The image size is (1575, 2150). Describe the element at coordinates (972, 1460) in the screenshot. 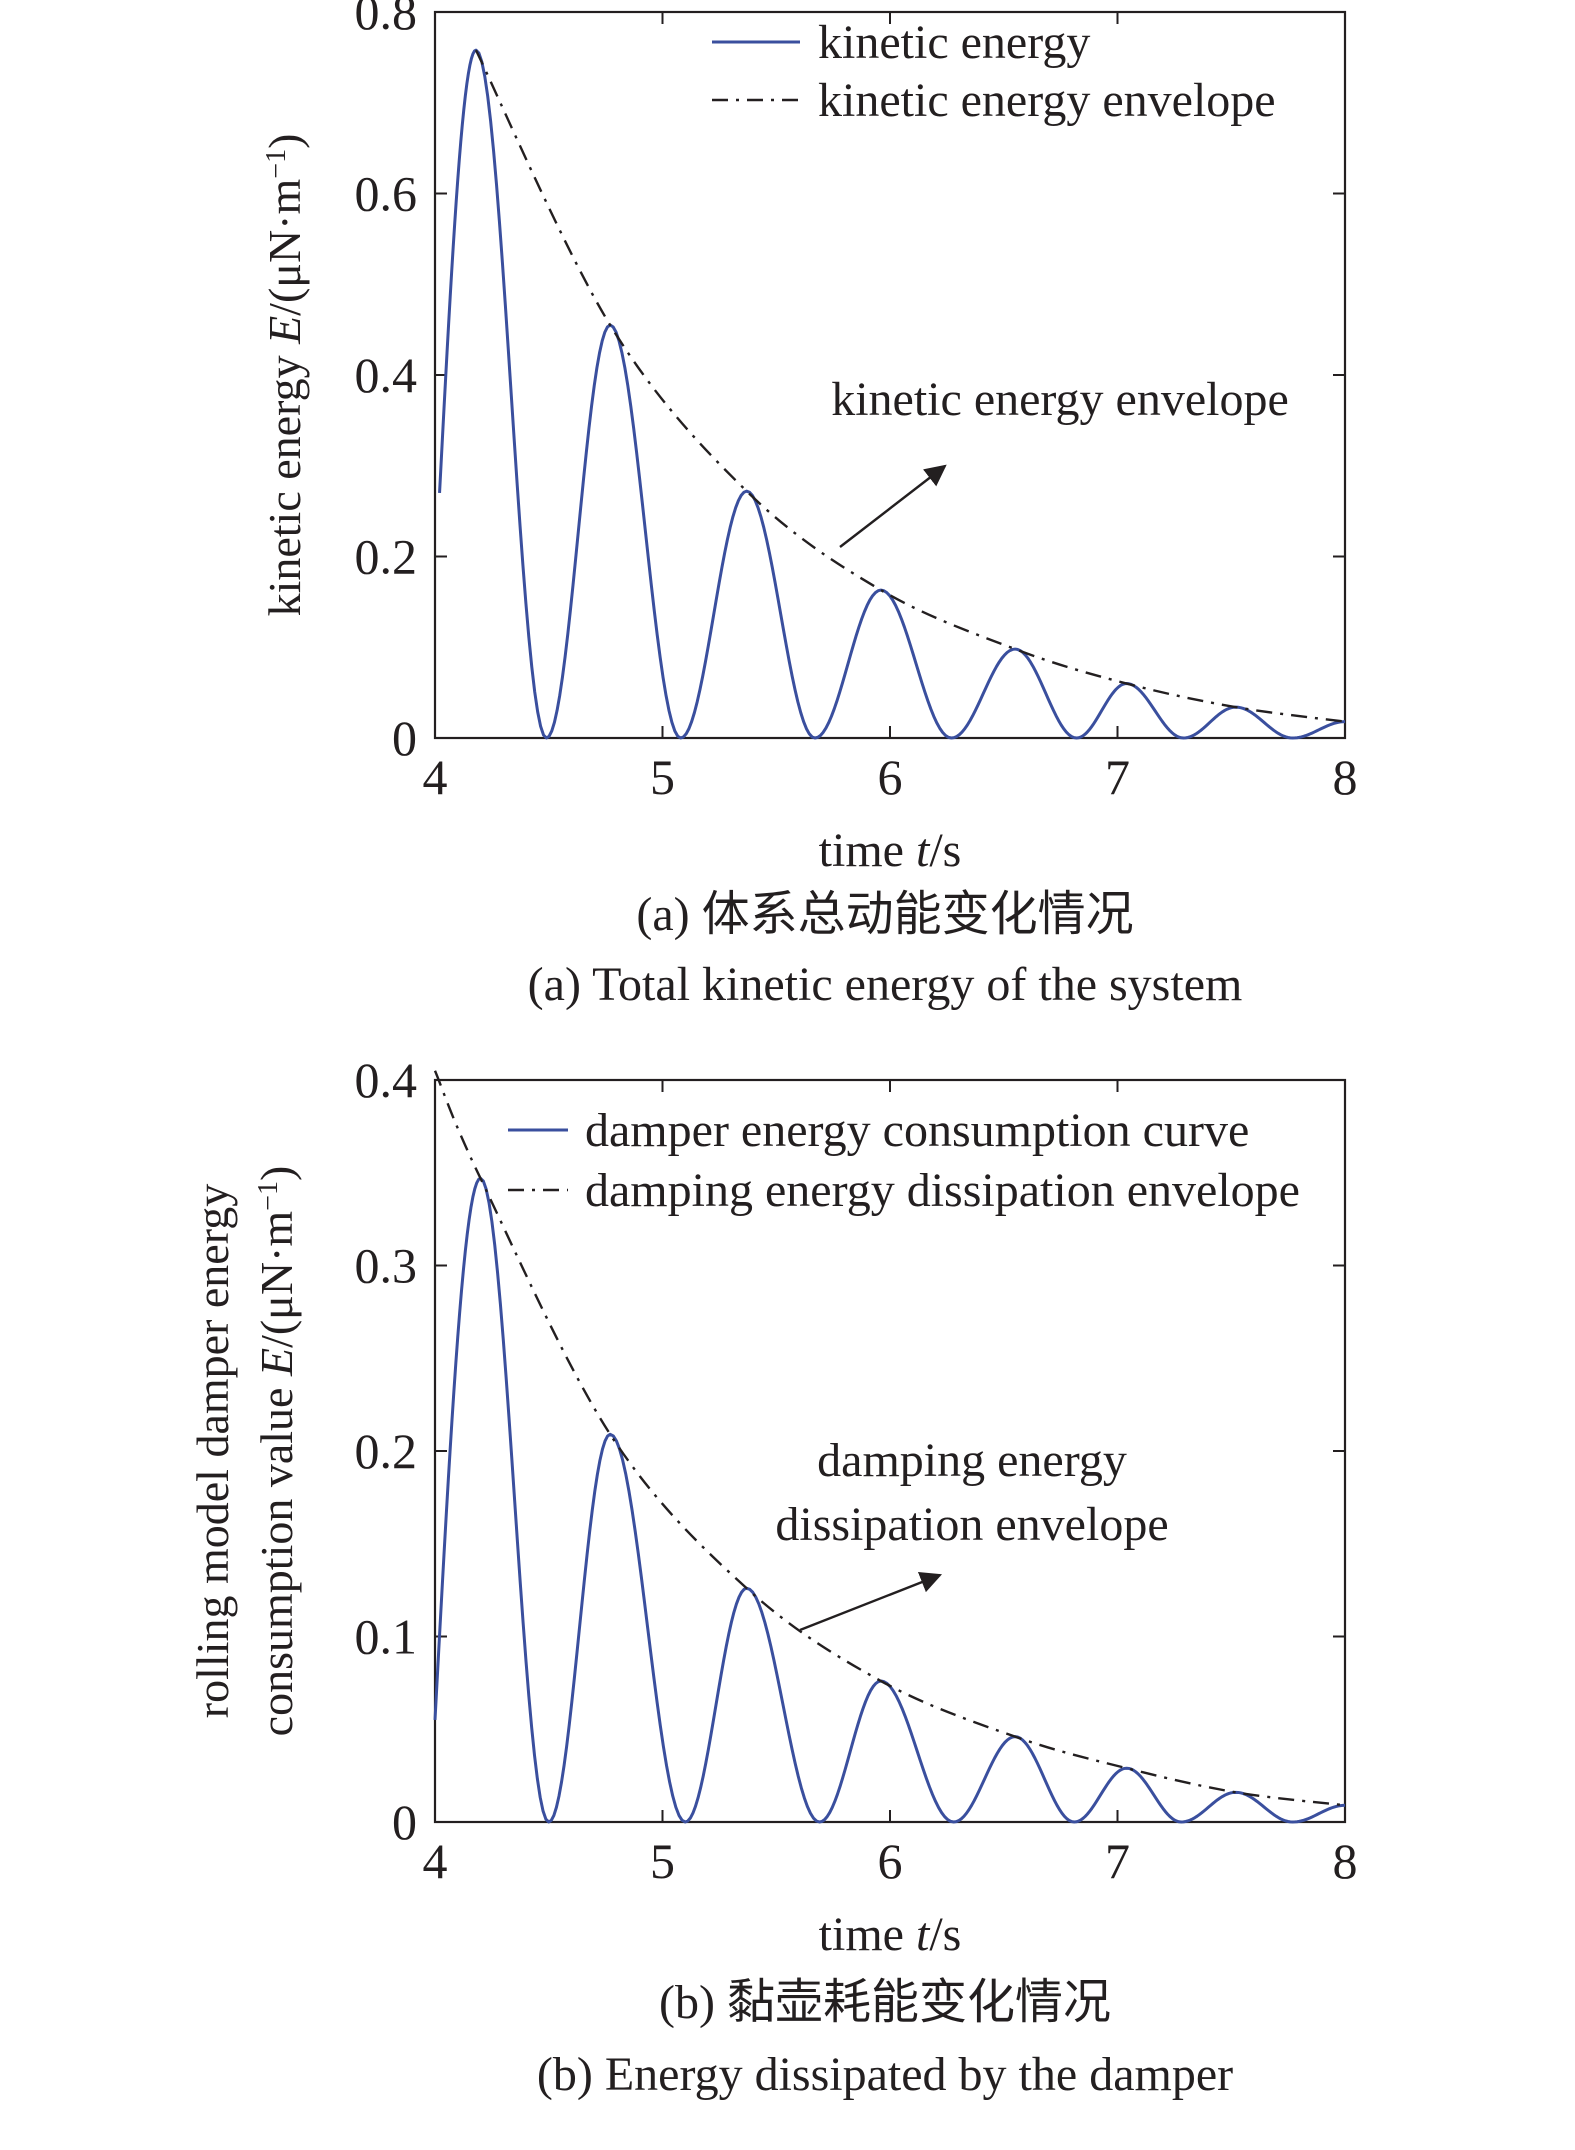

I see `annotation-text: damping energy` at that location.